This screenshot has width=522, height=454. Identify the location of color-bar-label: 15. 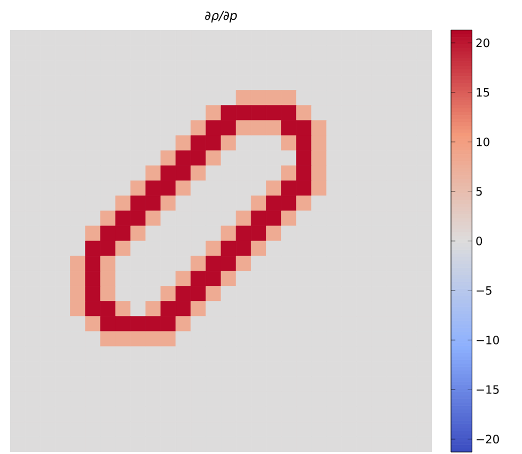
(483, 92).